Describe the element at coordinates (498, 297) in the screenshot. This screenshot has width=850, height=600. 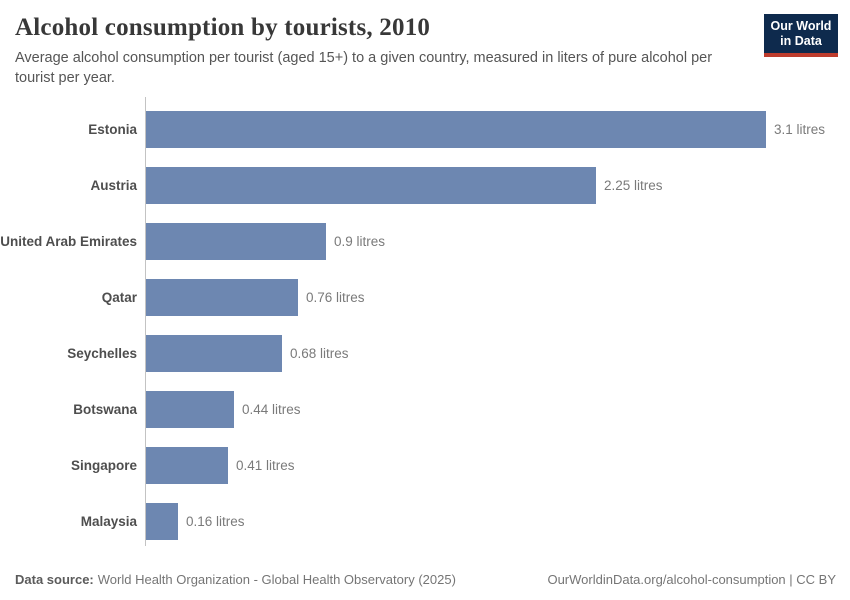
I see `bar-track: 0.76 litres` at that location.